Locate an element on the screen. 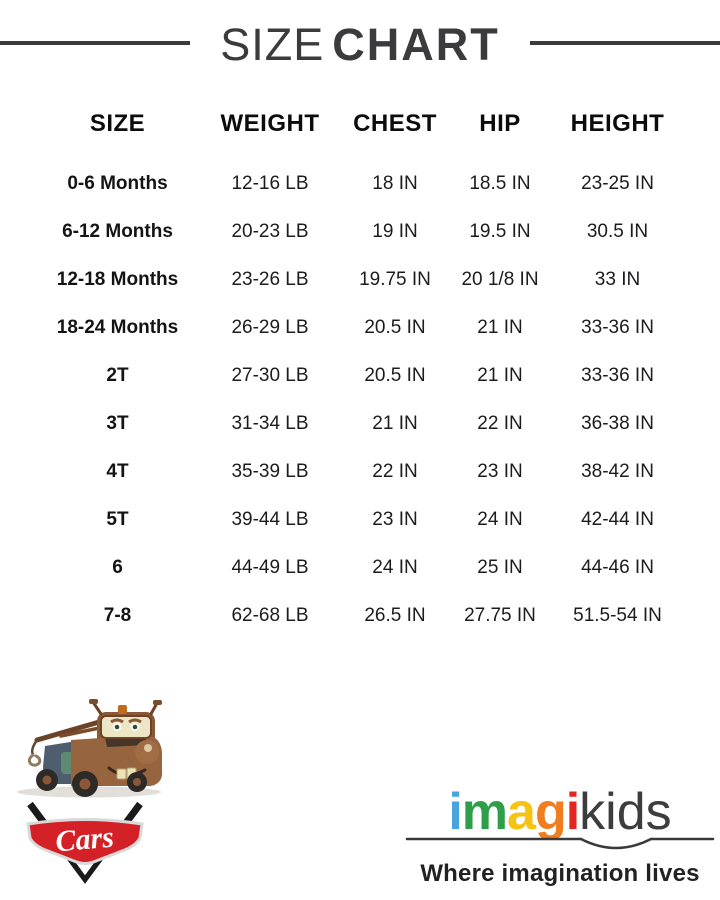 The width and height of the screenshot is (720, 900). table-header-row: SIZE WEIGHT CHEST HIP HEIGHT is located at coordinates (360, 124).